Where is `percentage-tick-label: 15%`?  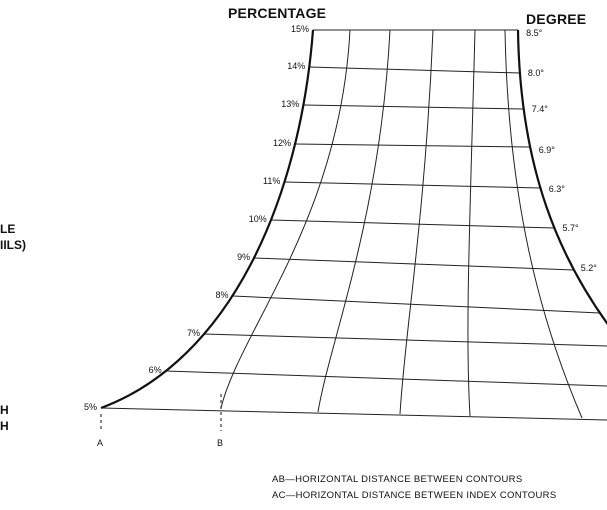 percentage-tick-label: 15% is located at coordinates (300, 29).